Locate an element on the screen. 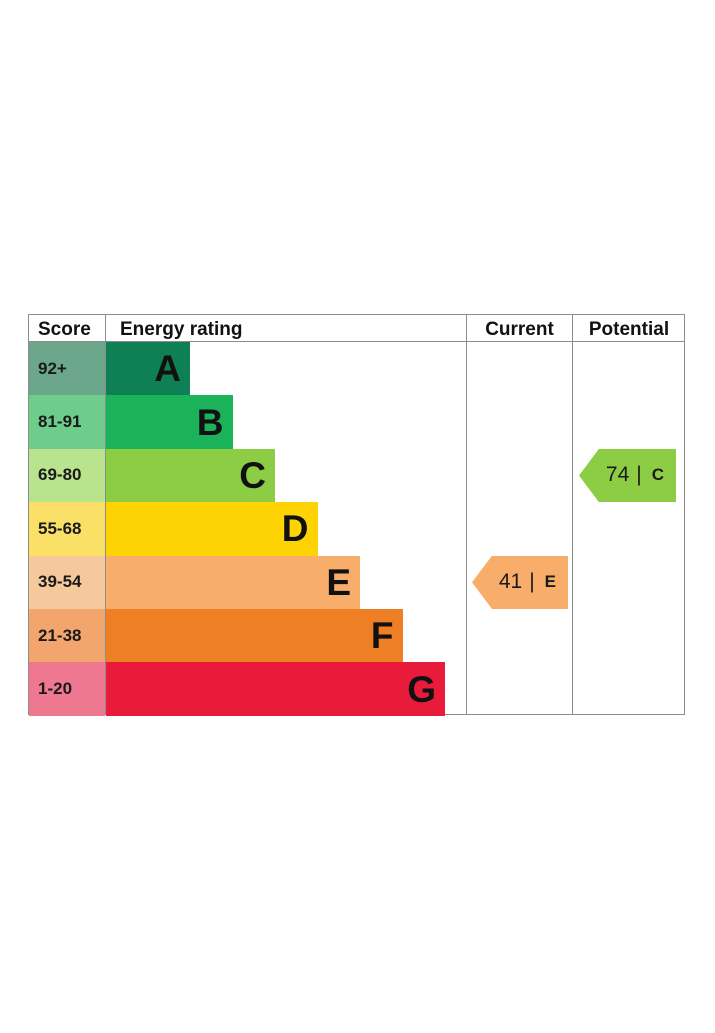  score-range-a: 92+ is located at coordinates (67, 369).